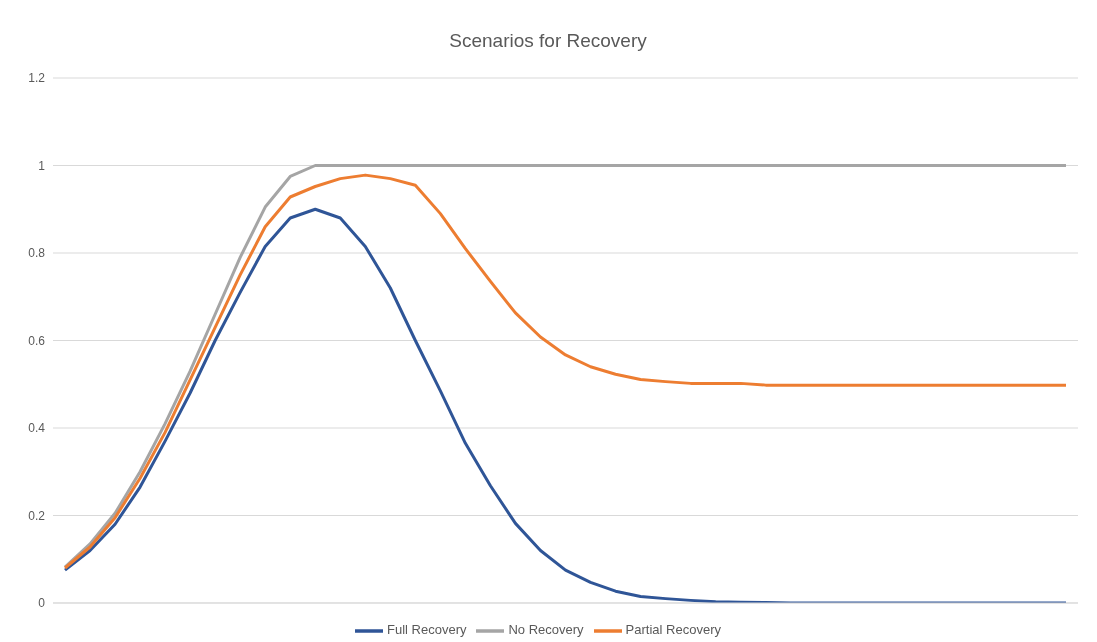 This screenshot has height=642, width=1097. I want to click on y-tick-label: 0.6, so click(37, 340).